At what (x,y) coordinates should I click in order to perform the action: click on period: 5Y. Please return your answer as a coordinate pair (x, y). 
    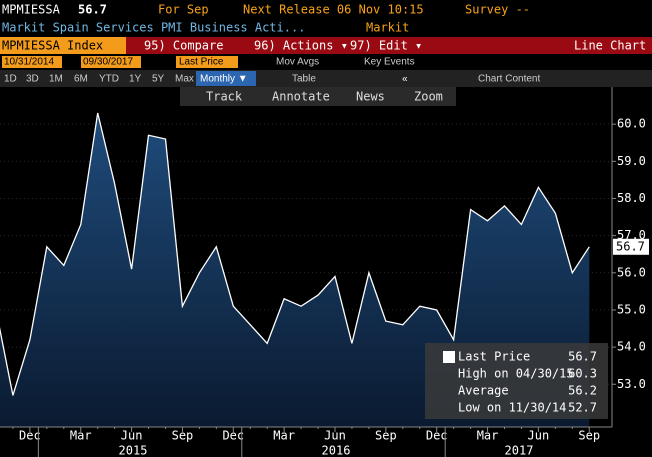
    Looking at the image, I should click on (158, 79).